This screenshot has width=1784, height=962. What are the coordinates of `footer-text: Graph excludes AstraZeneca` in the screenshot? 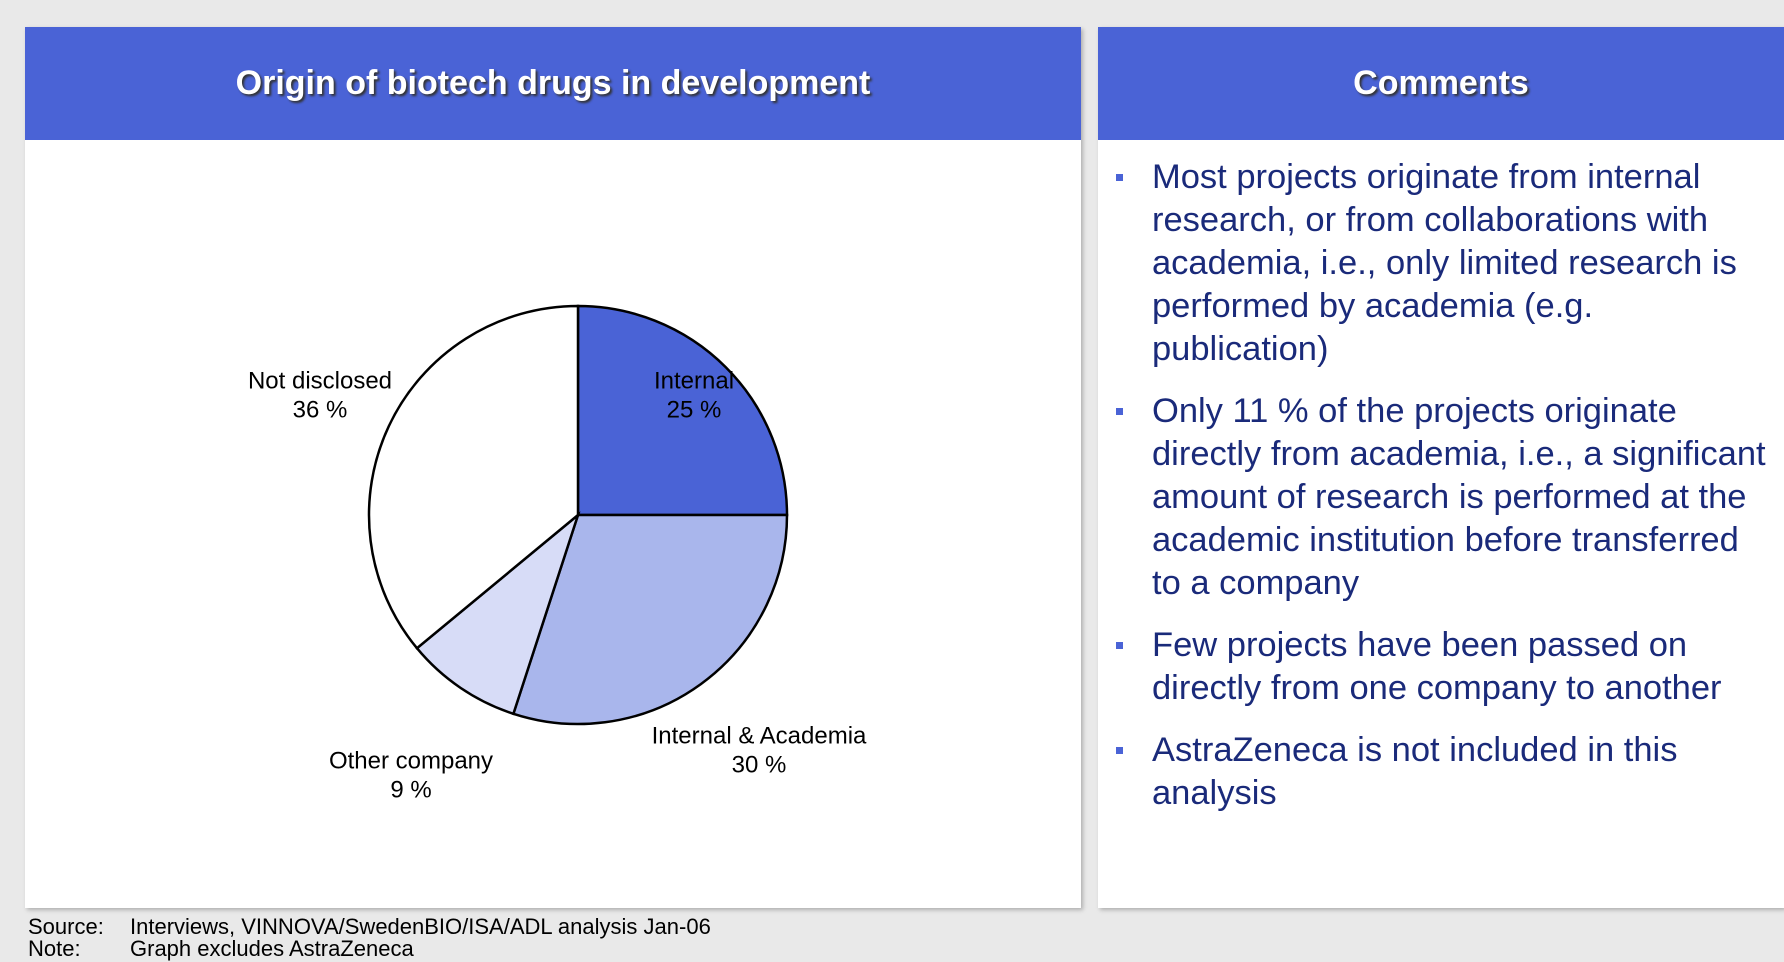 It's located at (272, 948).